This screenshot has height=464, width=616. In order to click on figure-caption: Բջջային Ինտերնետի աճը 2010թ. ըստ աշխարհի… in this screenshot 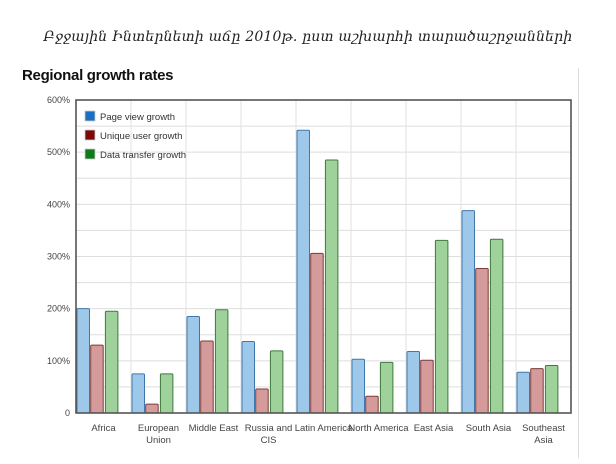, I will do `click(308, 37)`.